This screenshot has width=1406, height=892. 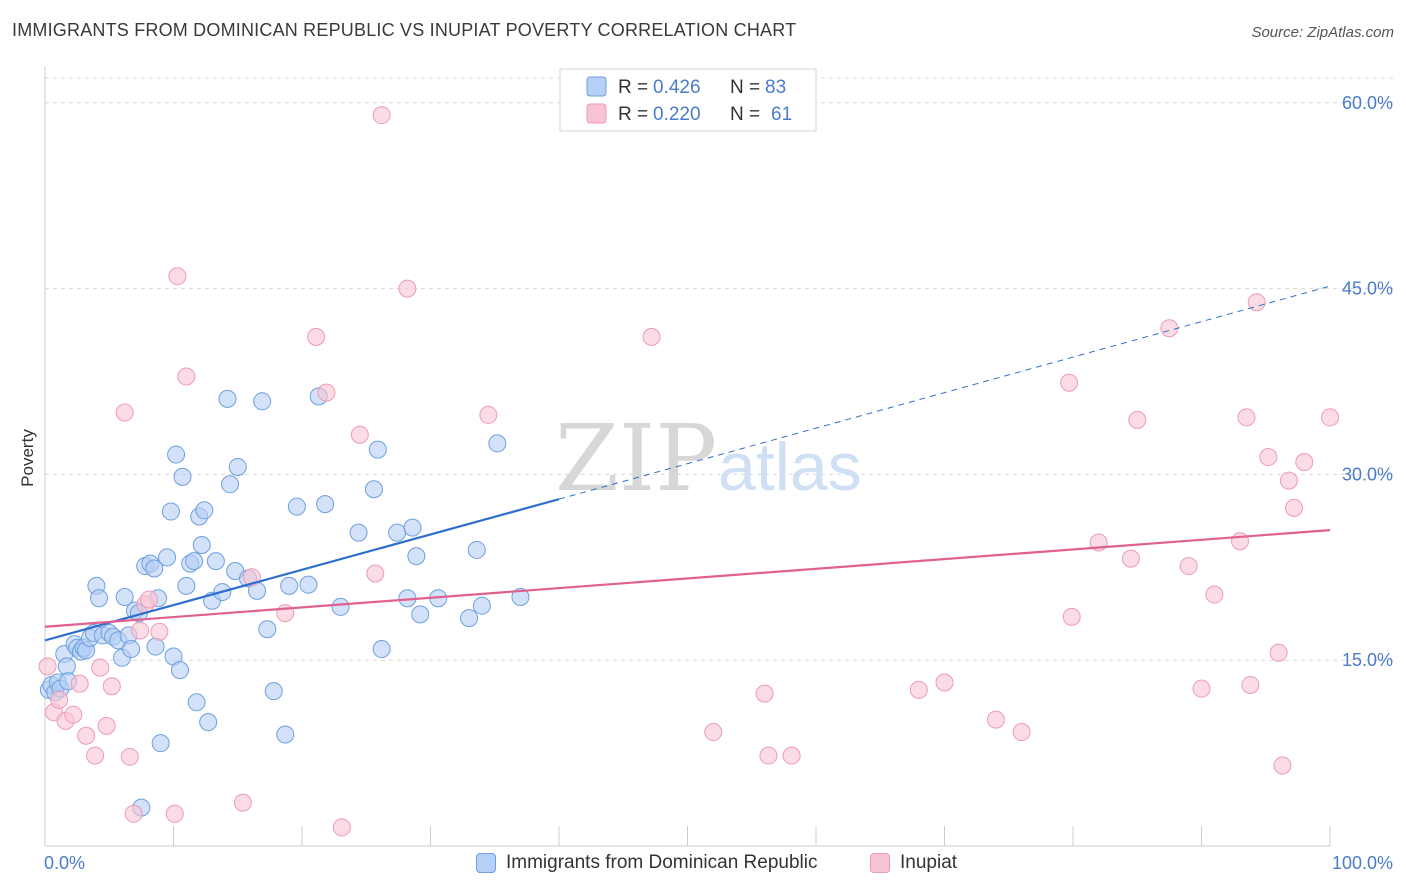 What do you see at coordinates (944, 392) in the screenshot?
I see `trend-line-dominican-extension` at bounding box center [944, 392].